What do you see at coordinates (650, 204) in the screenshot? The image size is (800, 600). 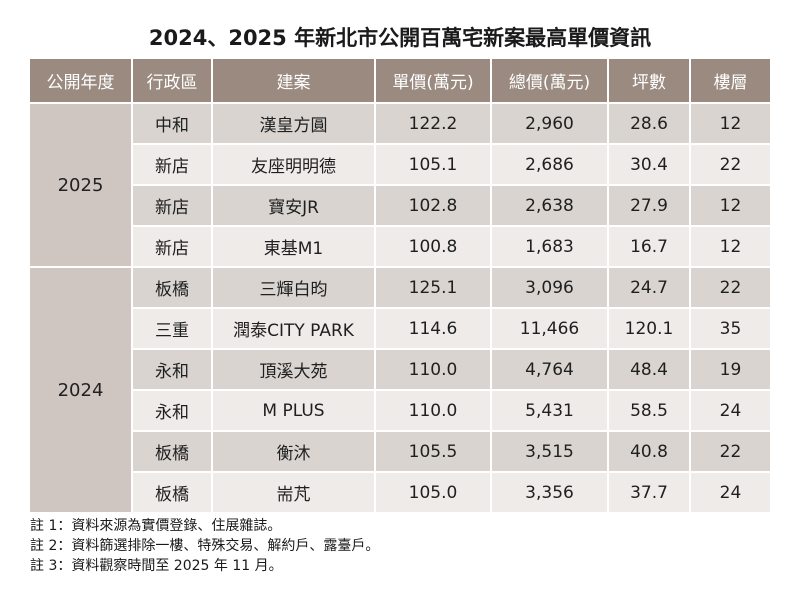 I see `area-cell: 27.9` at bounding box center [650, 204].